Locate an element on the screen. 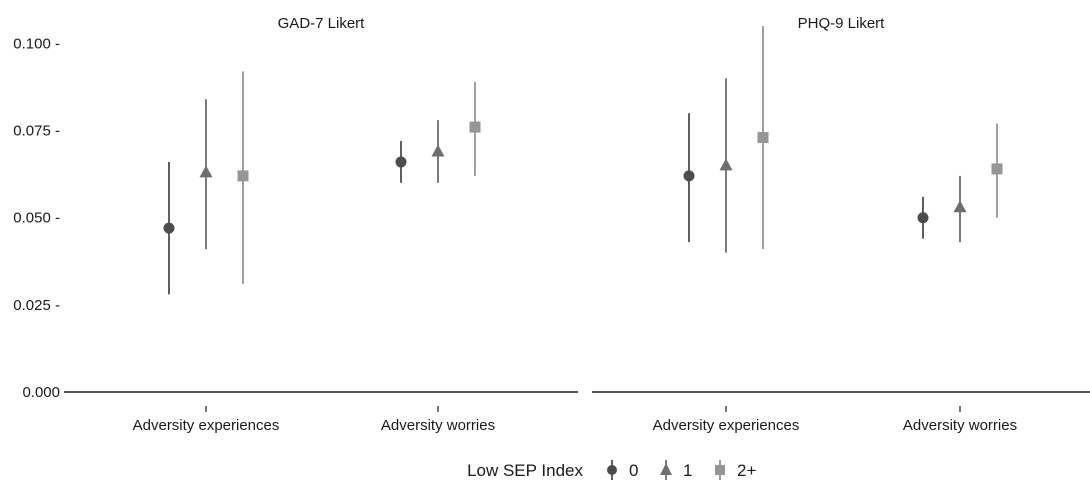  y-tick-label: 0.100 - is located at coordinates (36, 43).